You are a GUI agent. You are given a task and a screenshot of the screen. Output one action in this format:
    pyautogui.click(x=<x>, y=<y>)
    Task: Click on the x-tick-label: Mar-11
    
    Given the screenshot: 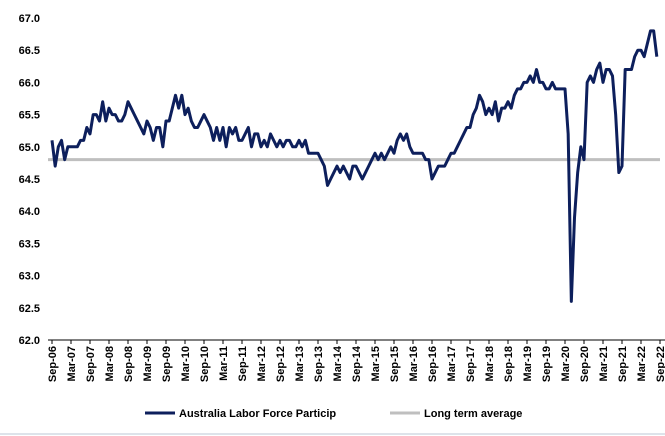 What is the action you would take?
    pyautogui.click(x=224, y=363)
    